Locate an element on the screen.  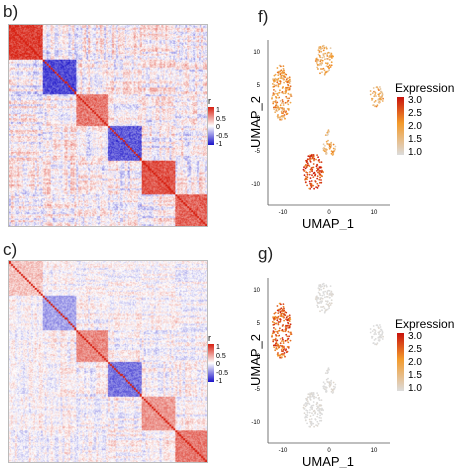
y-tick-label: -5 is located at coordinates (258, 152).